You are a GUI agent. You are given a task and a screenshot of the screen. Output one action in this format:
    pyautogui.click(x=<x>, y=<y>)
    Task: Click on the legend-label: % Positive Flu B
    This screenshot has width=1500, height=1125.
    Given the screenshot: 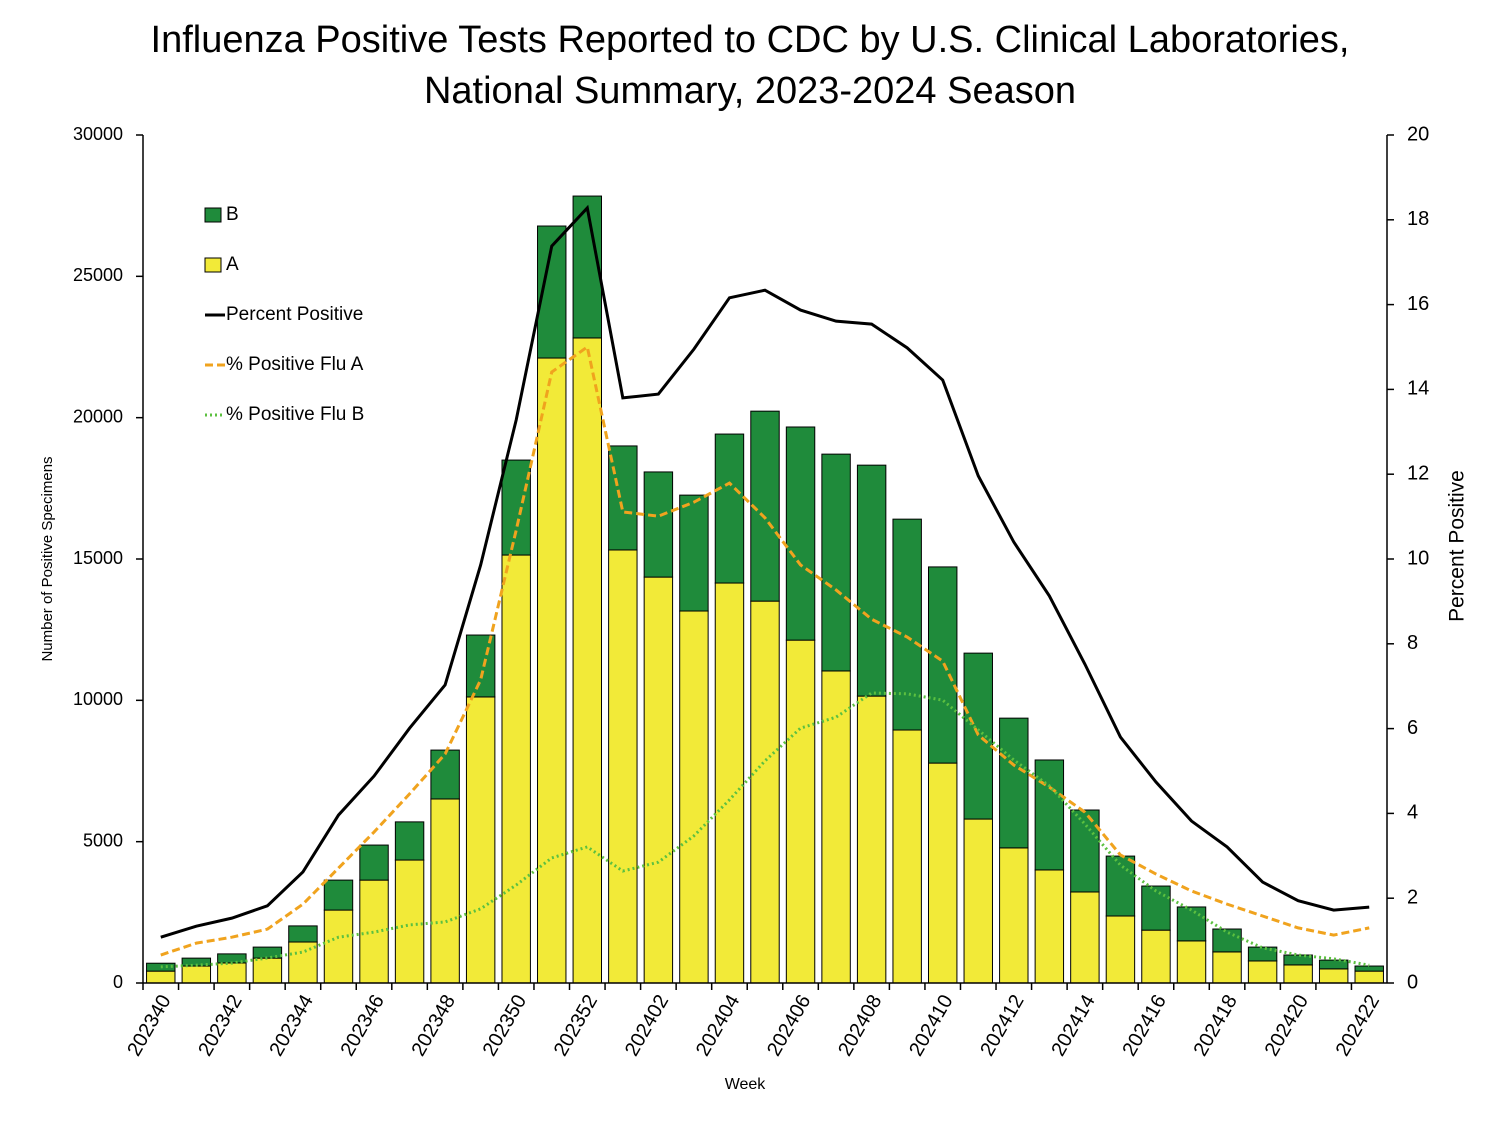 What is the action you would take?
    pyautogui.click(x=295, y=414)
    